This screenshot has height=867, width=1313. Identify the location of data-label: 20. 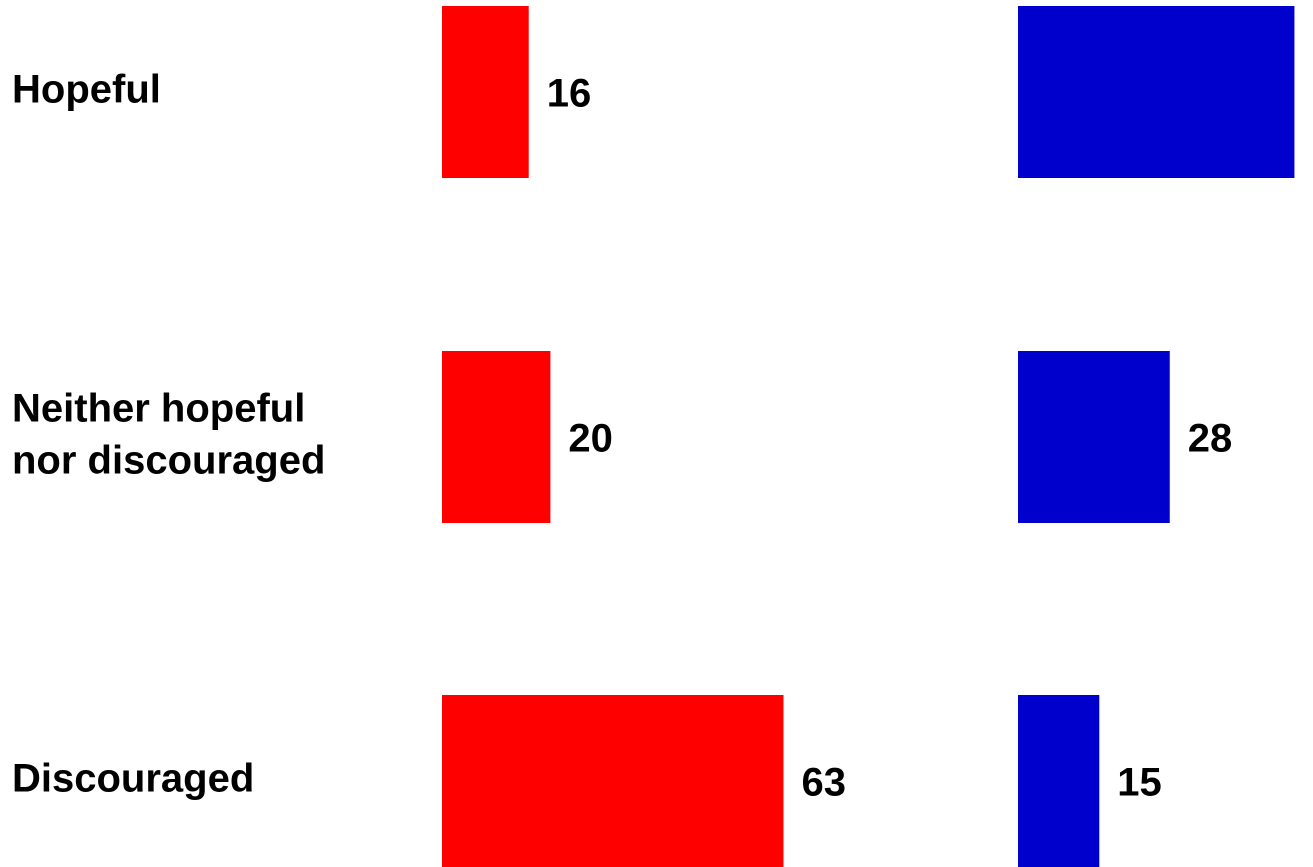
(590, 439).